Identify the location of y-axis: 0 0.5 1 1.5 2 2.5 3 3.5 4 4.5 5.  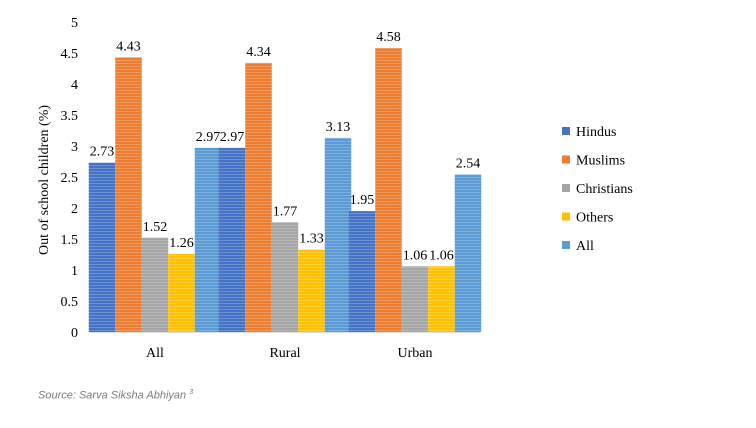
(70, 178).